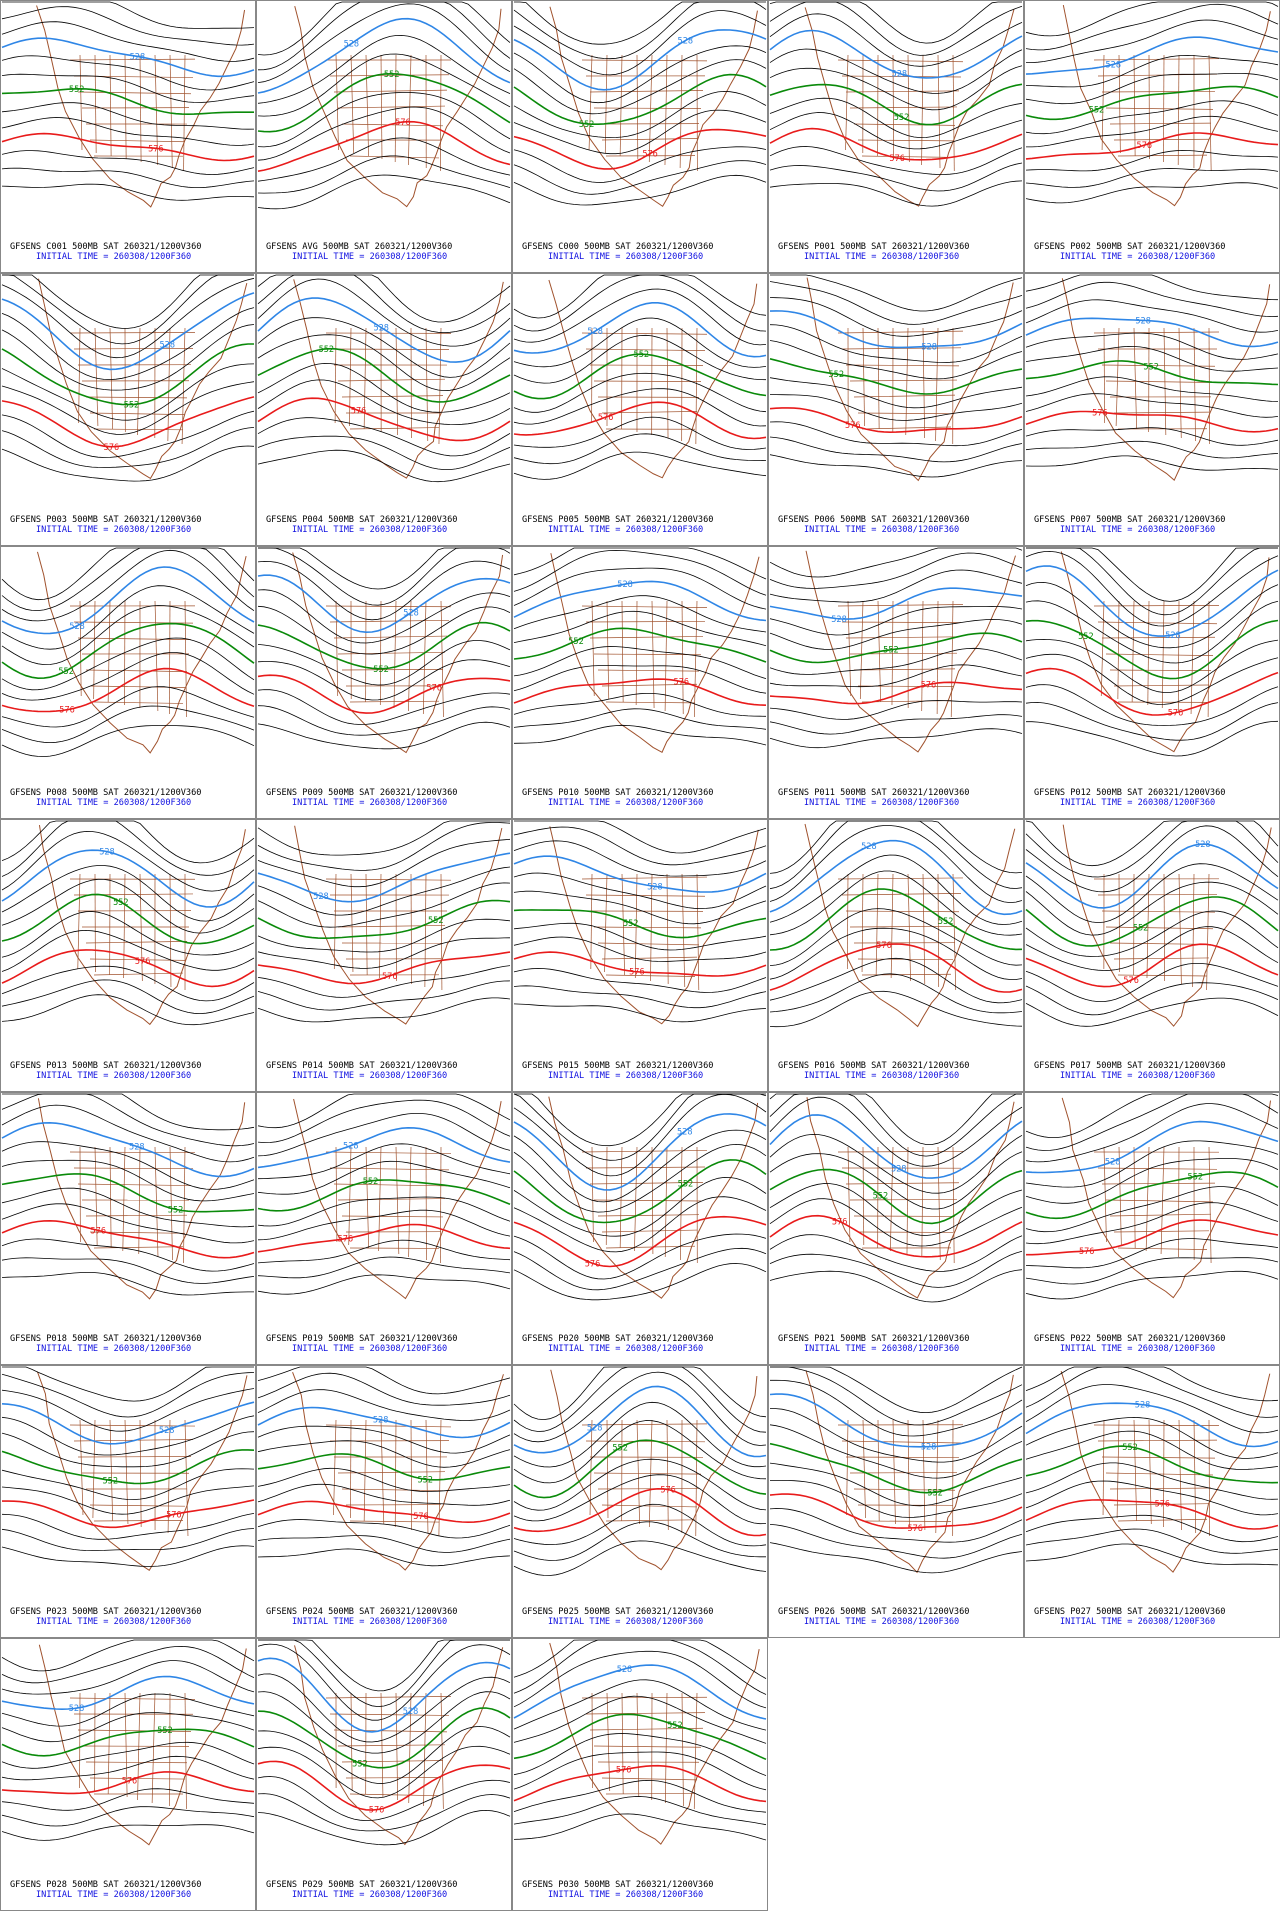 Image resolution: width=1280 pixels, height=1916 pixels. I want to click on panel-title: GFSENS P020 500MB SAT 260321/1200V360, so click(617, 1339).